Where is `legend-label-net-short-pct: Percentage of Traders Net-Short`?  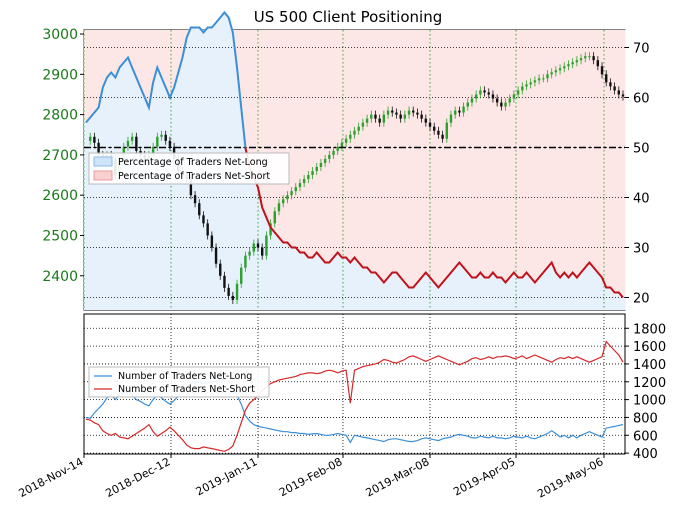
legend-label-net-short-pct: Percentage of Traders Net-Short is located at coordinates (194, 176).